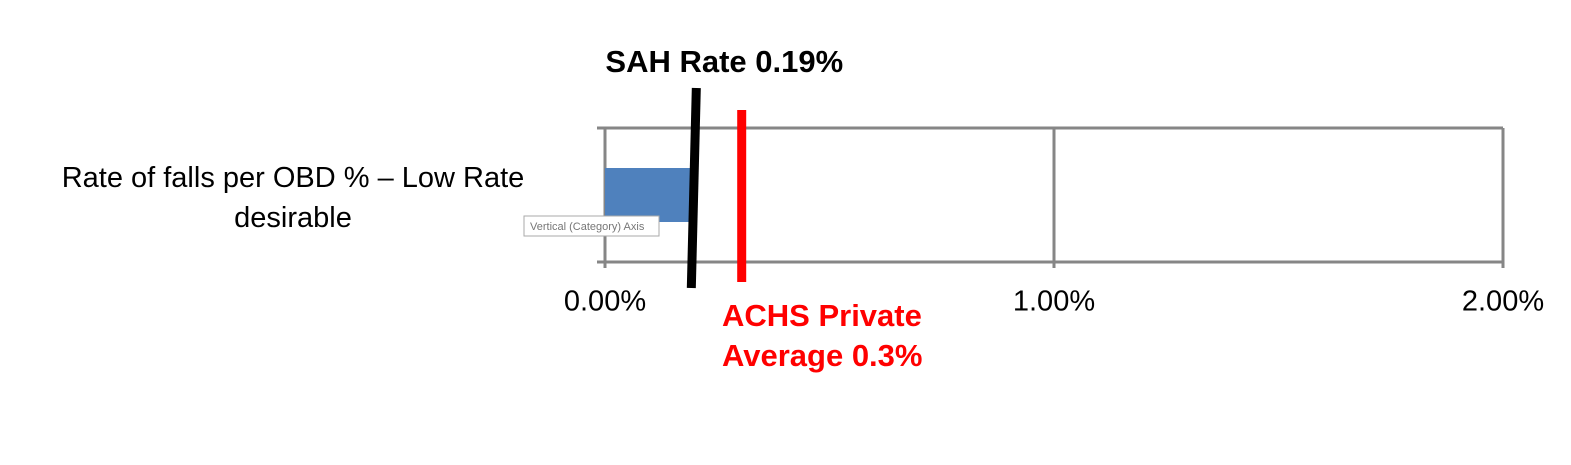  I want to click on tooltip-box, so click(591, 226).